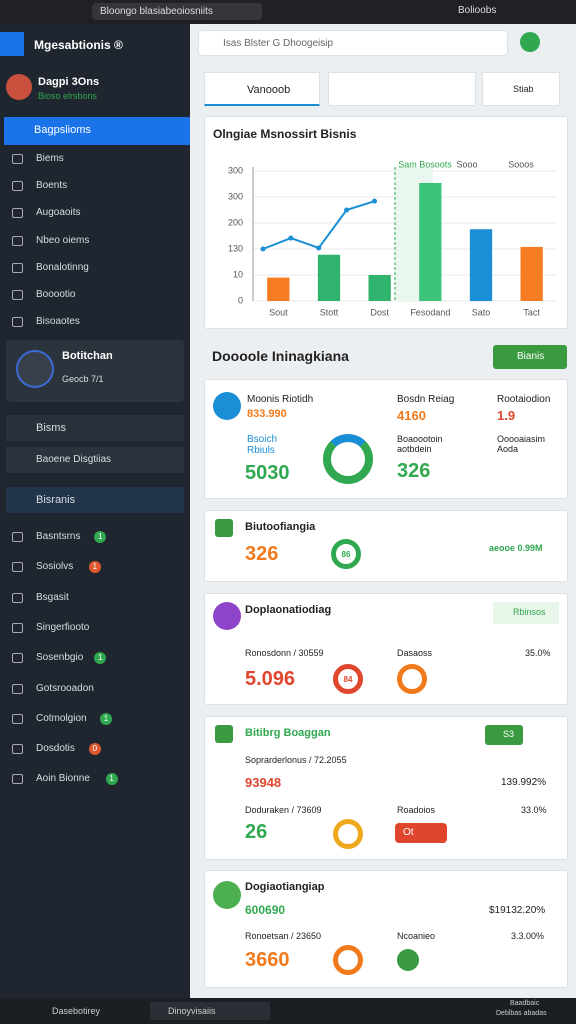  I want to click on value: 1.9, so click(506, 415).